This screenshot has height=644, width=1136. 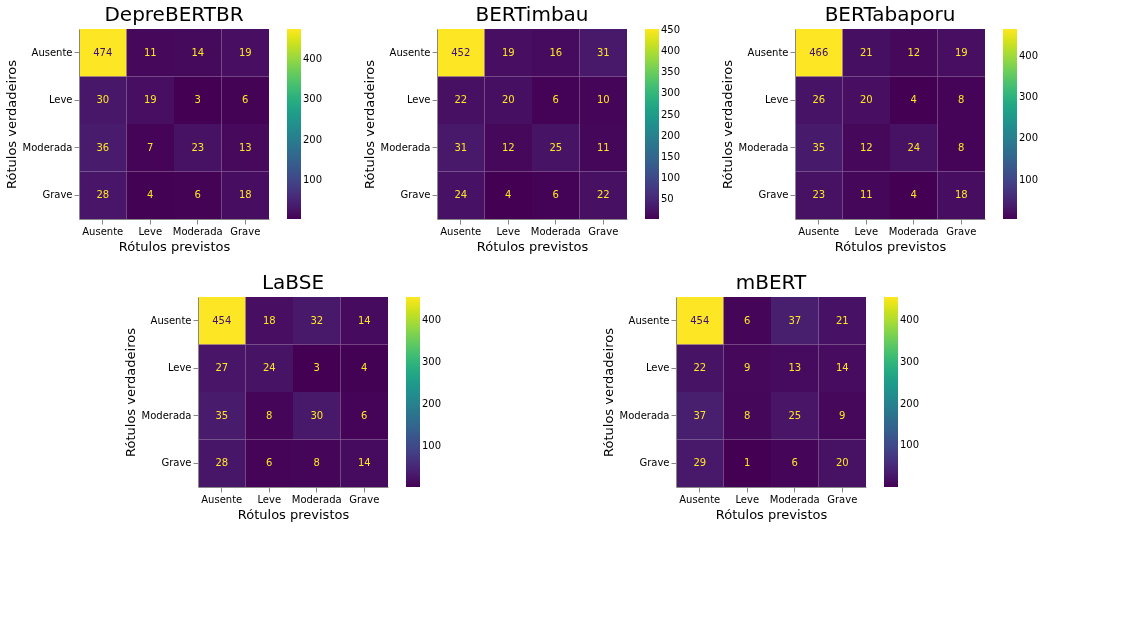 I want to click on color-bar-label: 150, so click(x=671, y=157).